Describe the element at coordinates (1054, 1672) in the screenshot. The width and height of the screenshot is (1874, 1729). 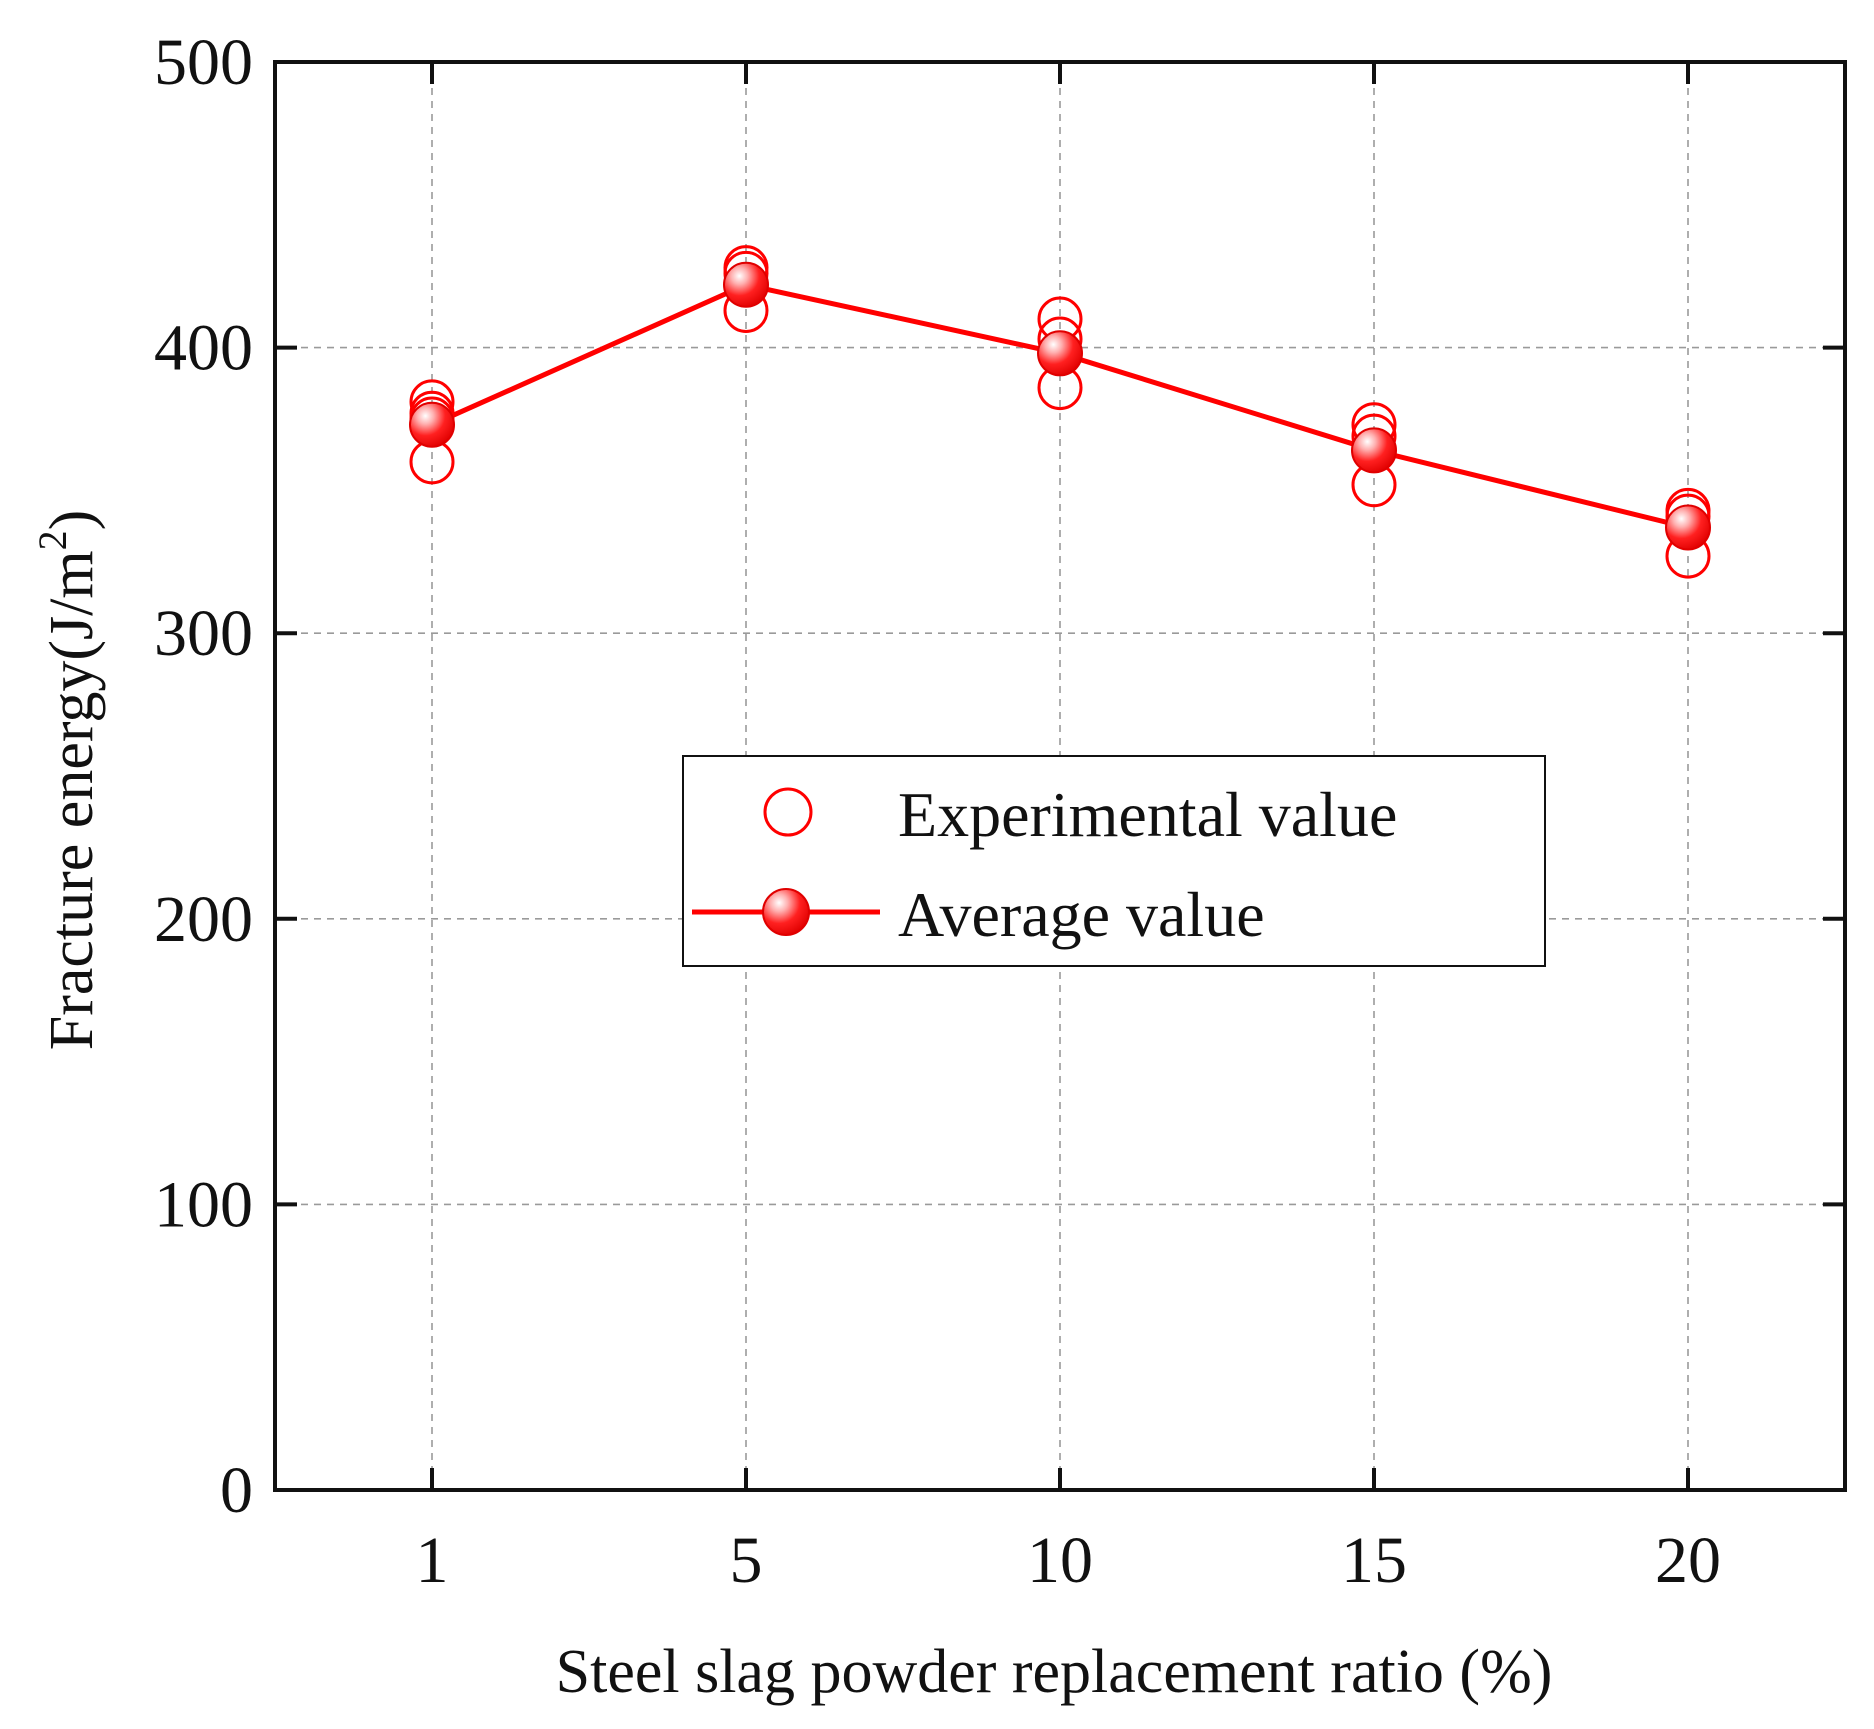
I see `x-axis-title: Steel slag powder replacement ratio (%)` at that location.